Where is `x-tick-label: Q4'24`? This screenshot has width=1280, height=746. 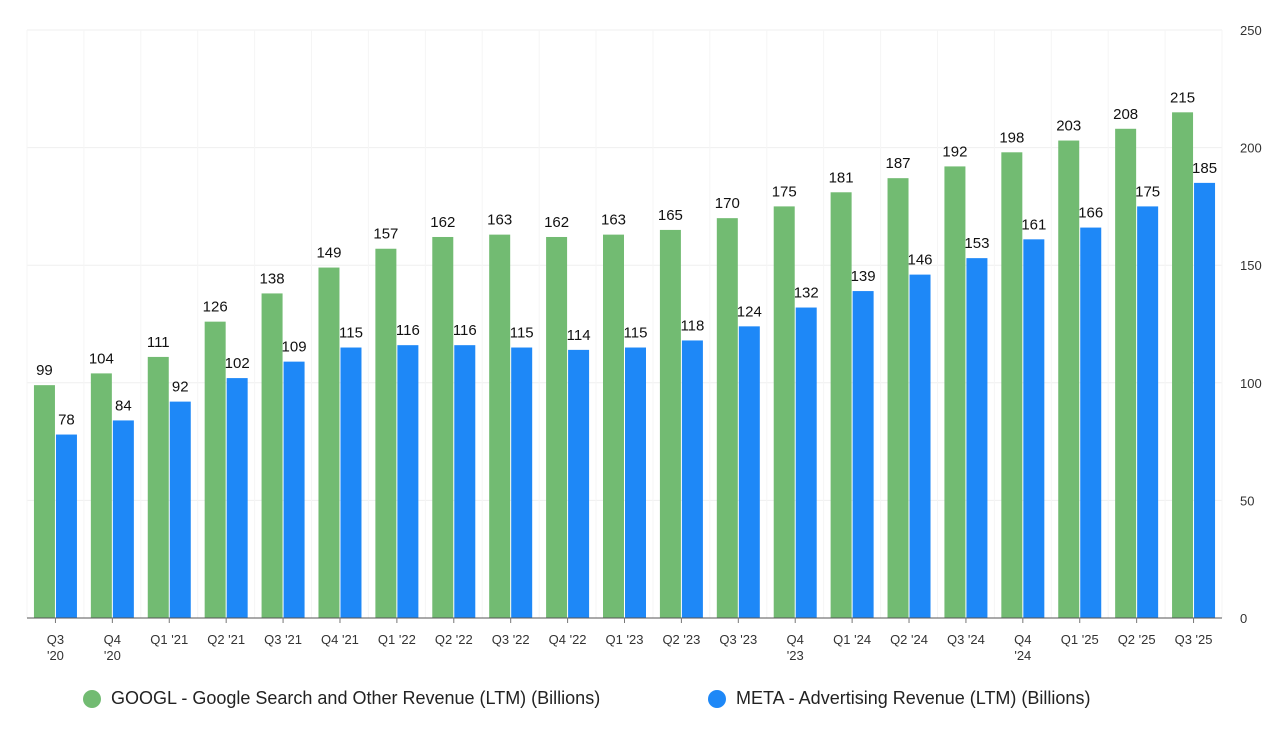
x-tick-label: Q4'24 is located at coordinates (1022, 647).